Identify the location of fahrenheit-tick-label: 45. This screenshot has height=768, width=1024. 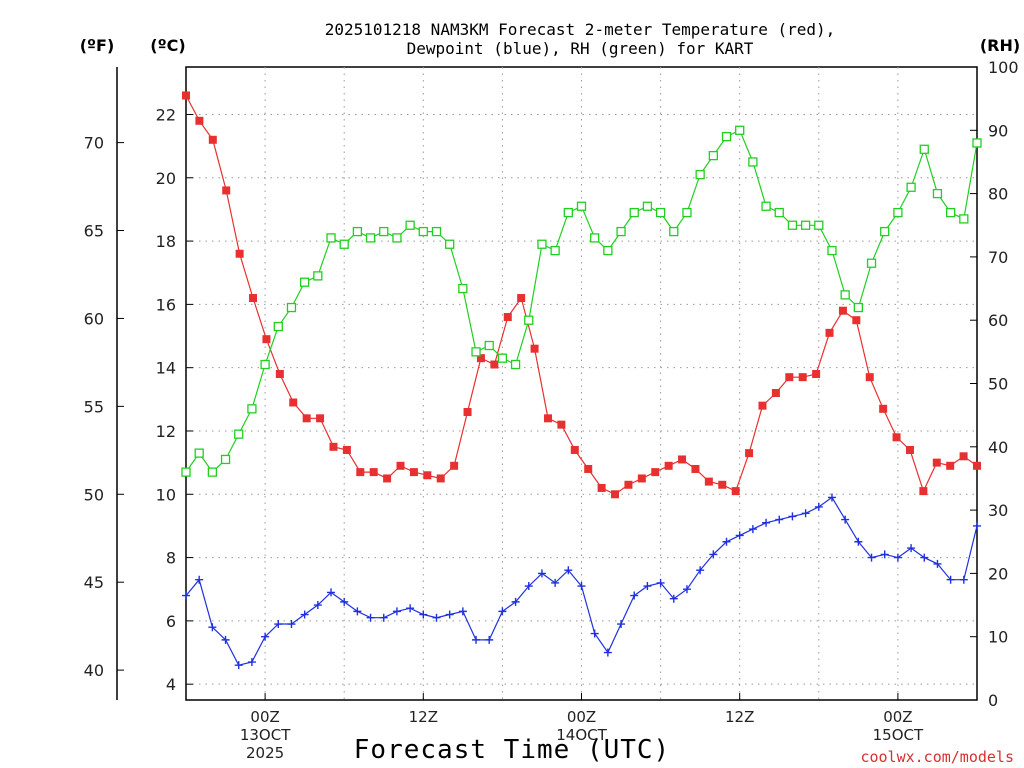
(94, 582).